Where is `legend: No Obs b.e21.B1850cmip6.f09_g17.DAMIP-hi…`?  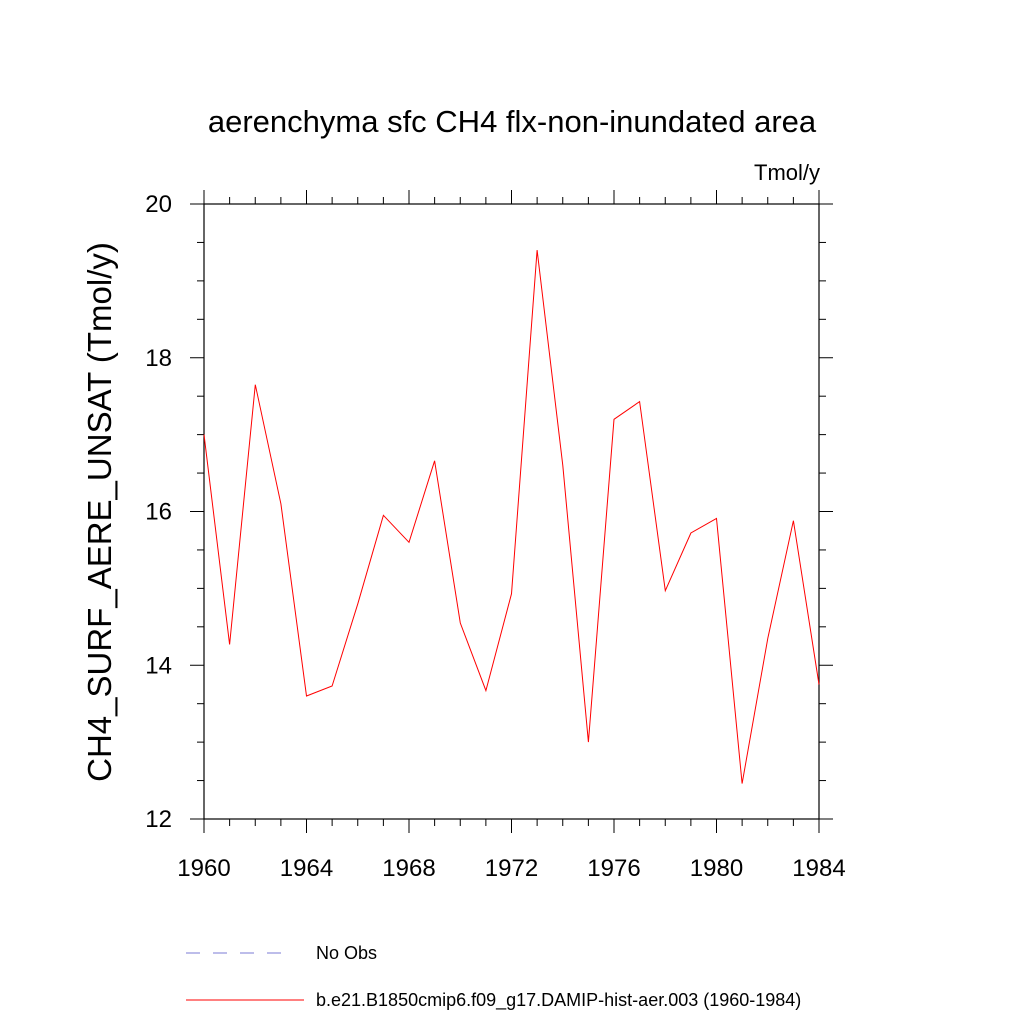
legend: No Obs b.e21.B1850cmip6.f09_g17.DAMIP-hi… is located at coordinates (493, 977).